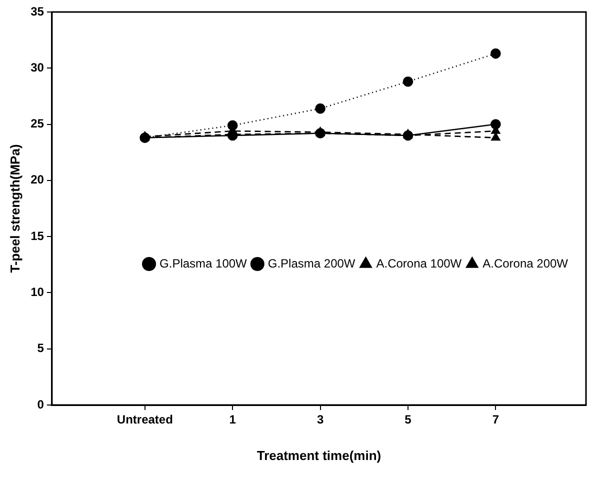  I want to click on y-axis-title: T-peel strength(MPa), so click(14, 208).